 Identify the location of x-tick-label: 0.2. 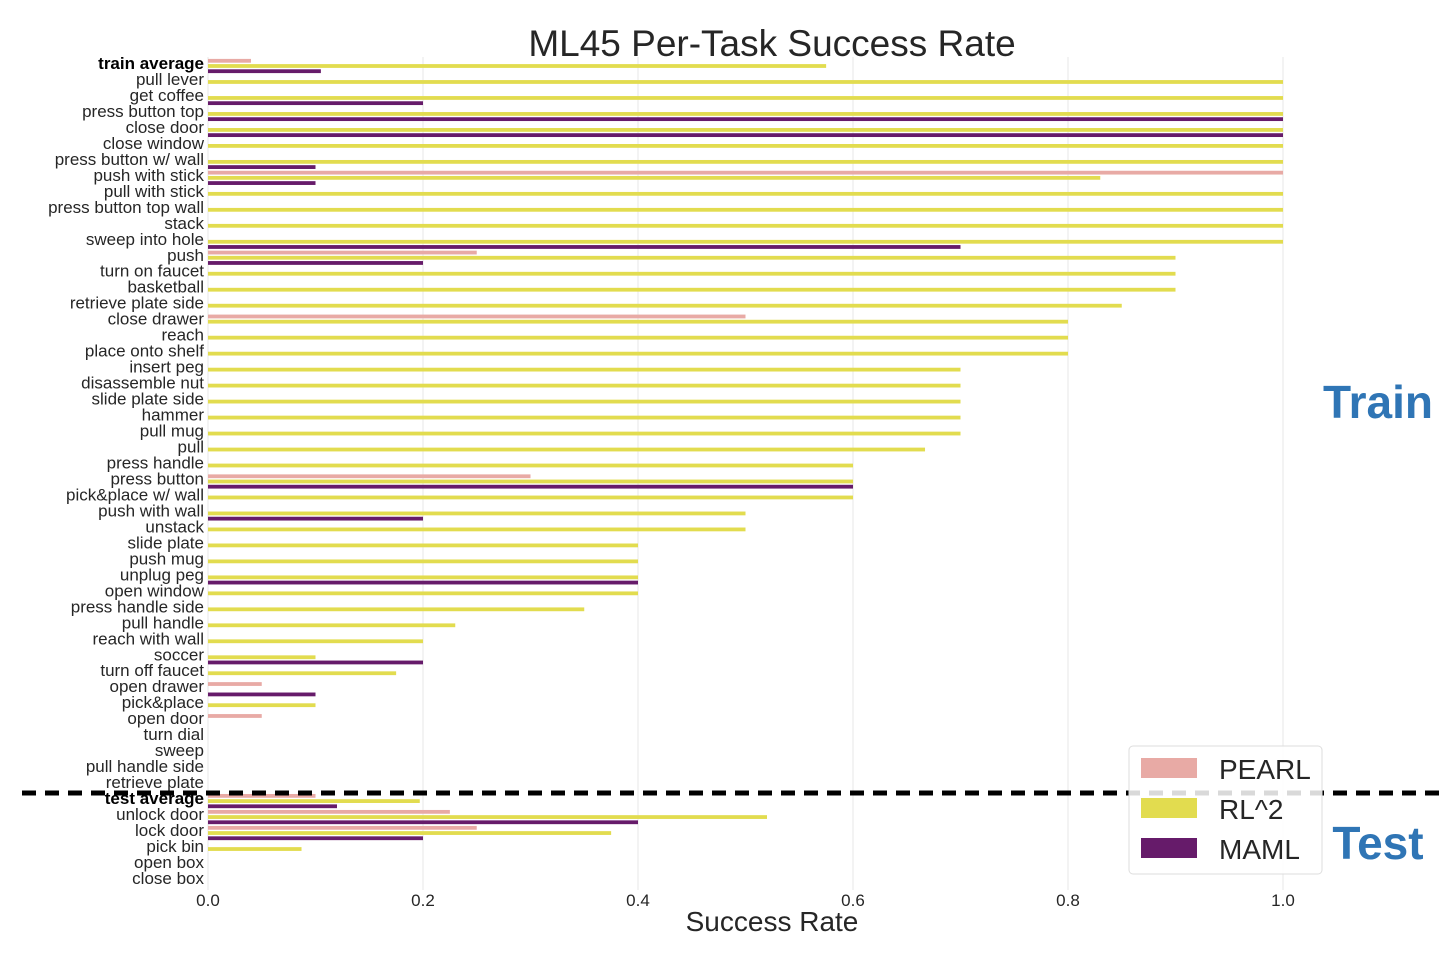
(423, 900).